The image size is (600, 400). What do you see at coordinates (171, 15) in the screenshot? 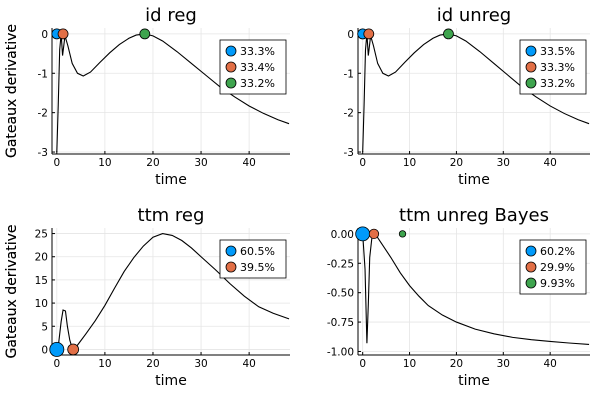
I see `chart-title: id reg` at bounding box center [171, 15].